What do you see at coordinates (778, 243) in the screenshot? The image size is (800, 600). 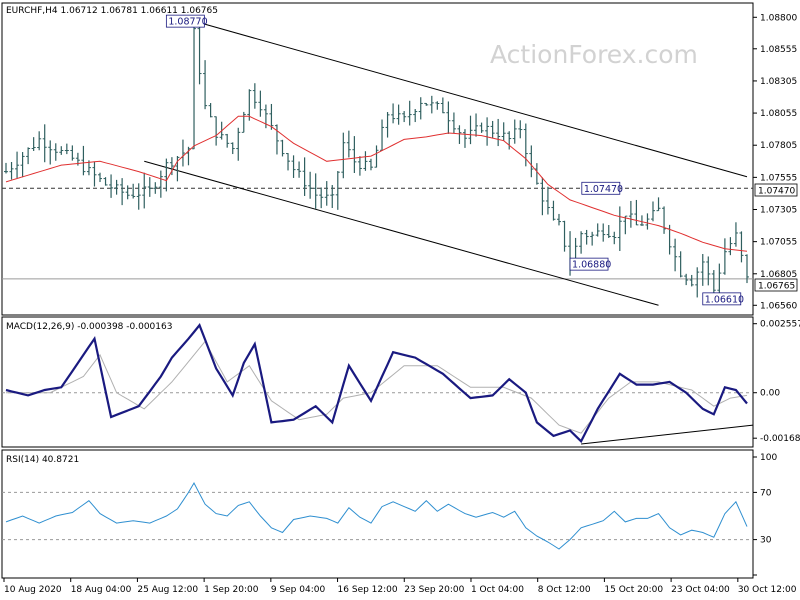 I see `price-tick-label: 1.07055` at bounding box center [778, 243].